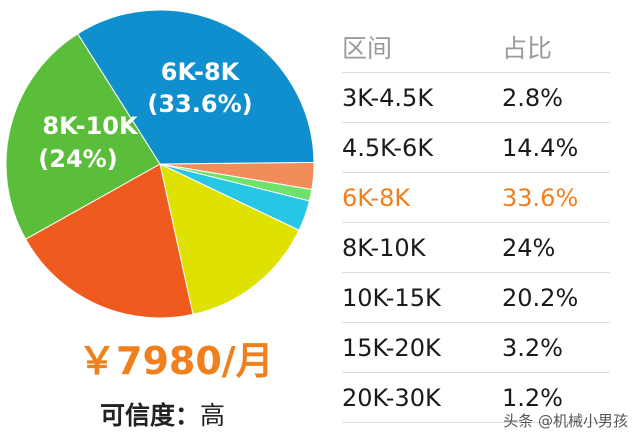  I want to click on slice-label: 8K-10K, so click(90, 126).